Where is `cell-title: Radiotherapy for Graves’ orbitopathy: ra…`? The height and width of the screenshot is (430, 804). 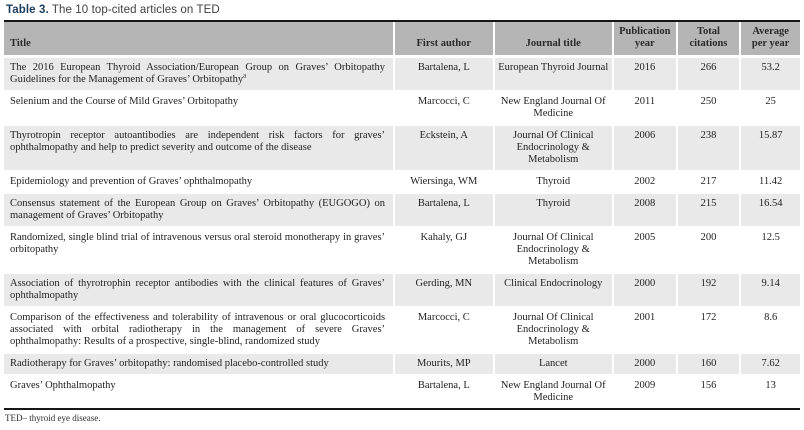 cell-title: Radiotherapy for Graves’ orbitopathy: ra… is located at coordinates (200, 364).